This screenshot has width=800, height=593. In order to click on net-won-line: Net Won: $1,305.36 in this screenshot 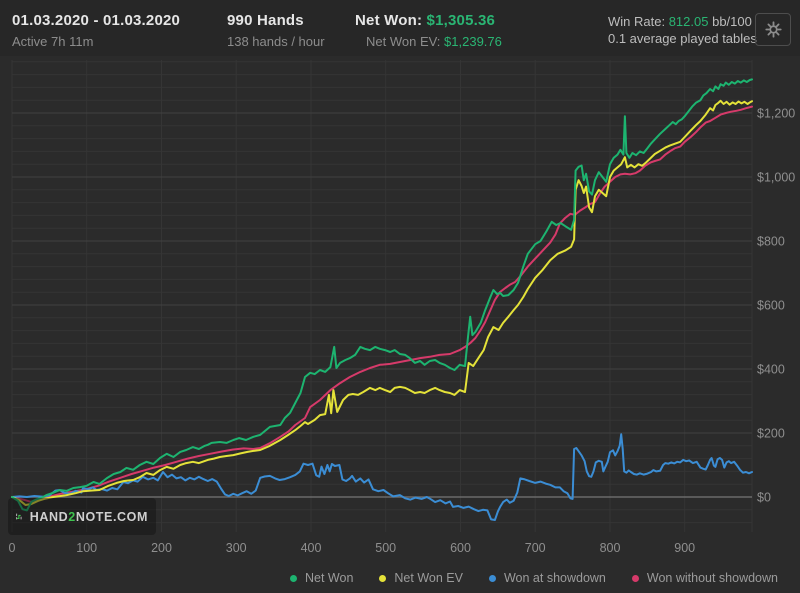, I will do `click(428, 20)`.